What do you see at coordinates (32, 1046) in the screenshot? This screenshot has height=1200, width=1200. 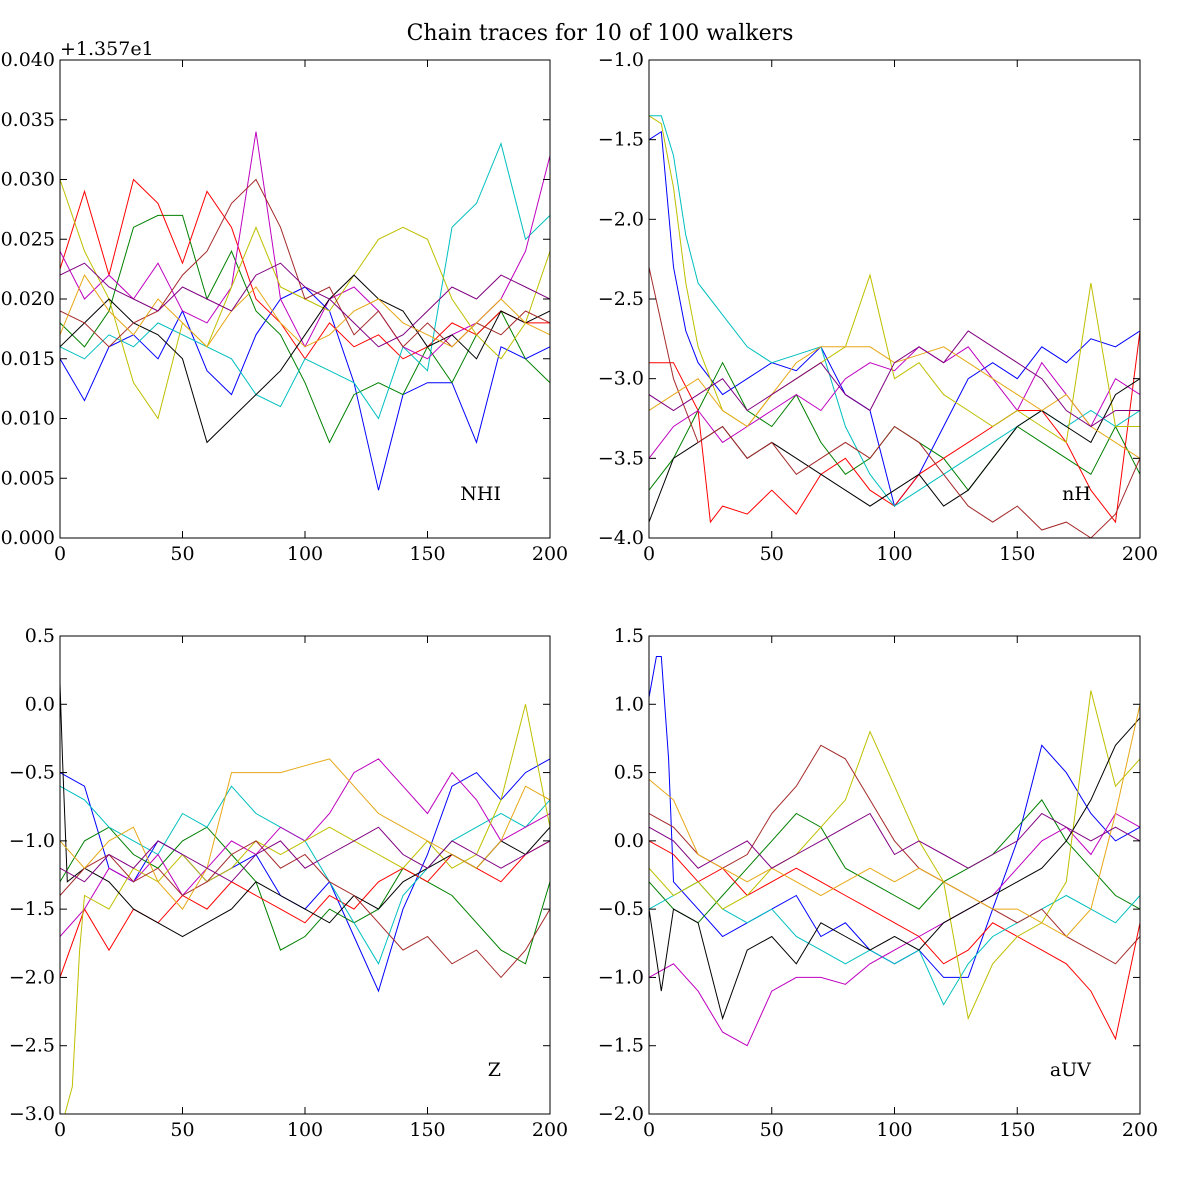 I see `y-tick-label-z: −2.5` at bounding box center [32, 1046].